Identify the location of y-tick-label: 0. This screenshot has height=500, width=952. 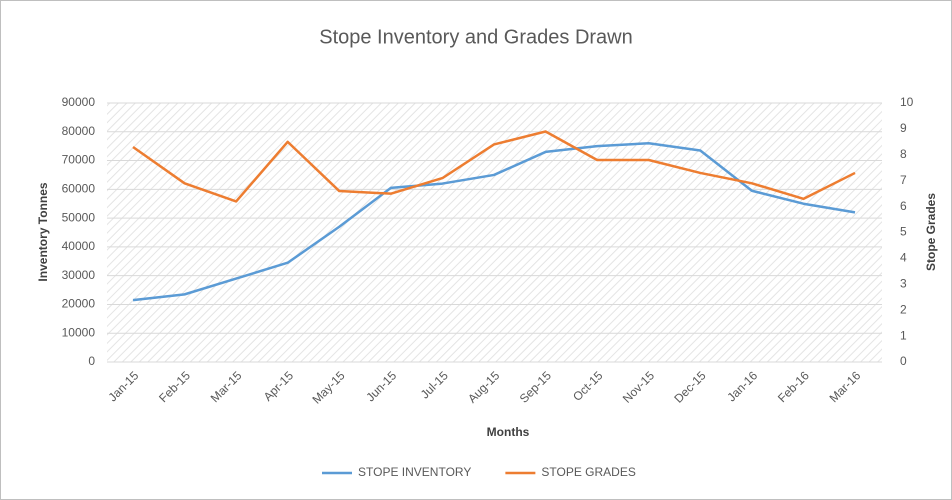
(91, 361).